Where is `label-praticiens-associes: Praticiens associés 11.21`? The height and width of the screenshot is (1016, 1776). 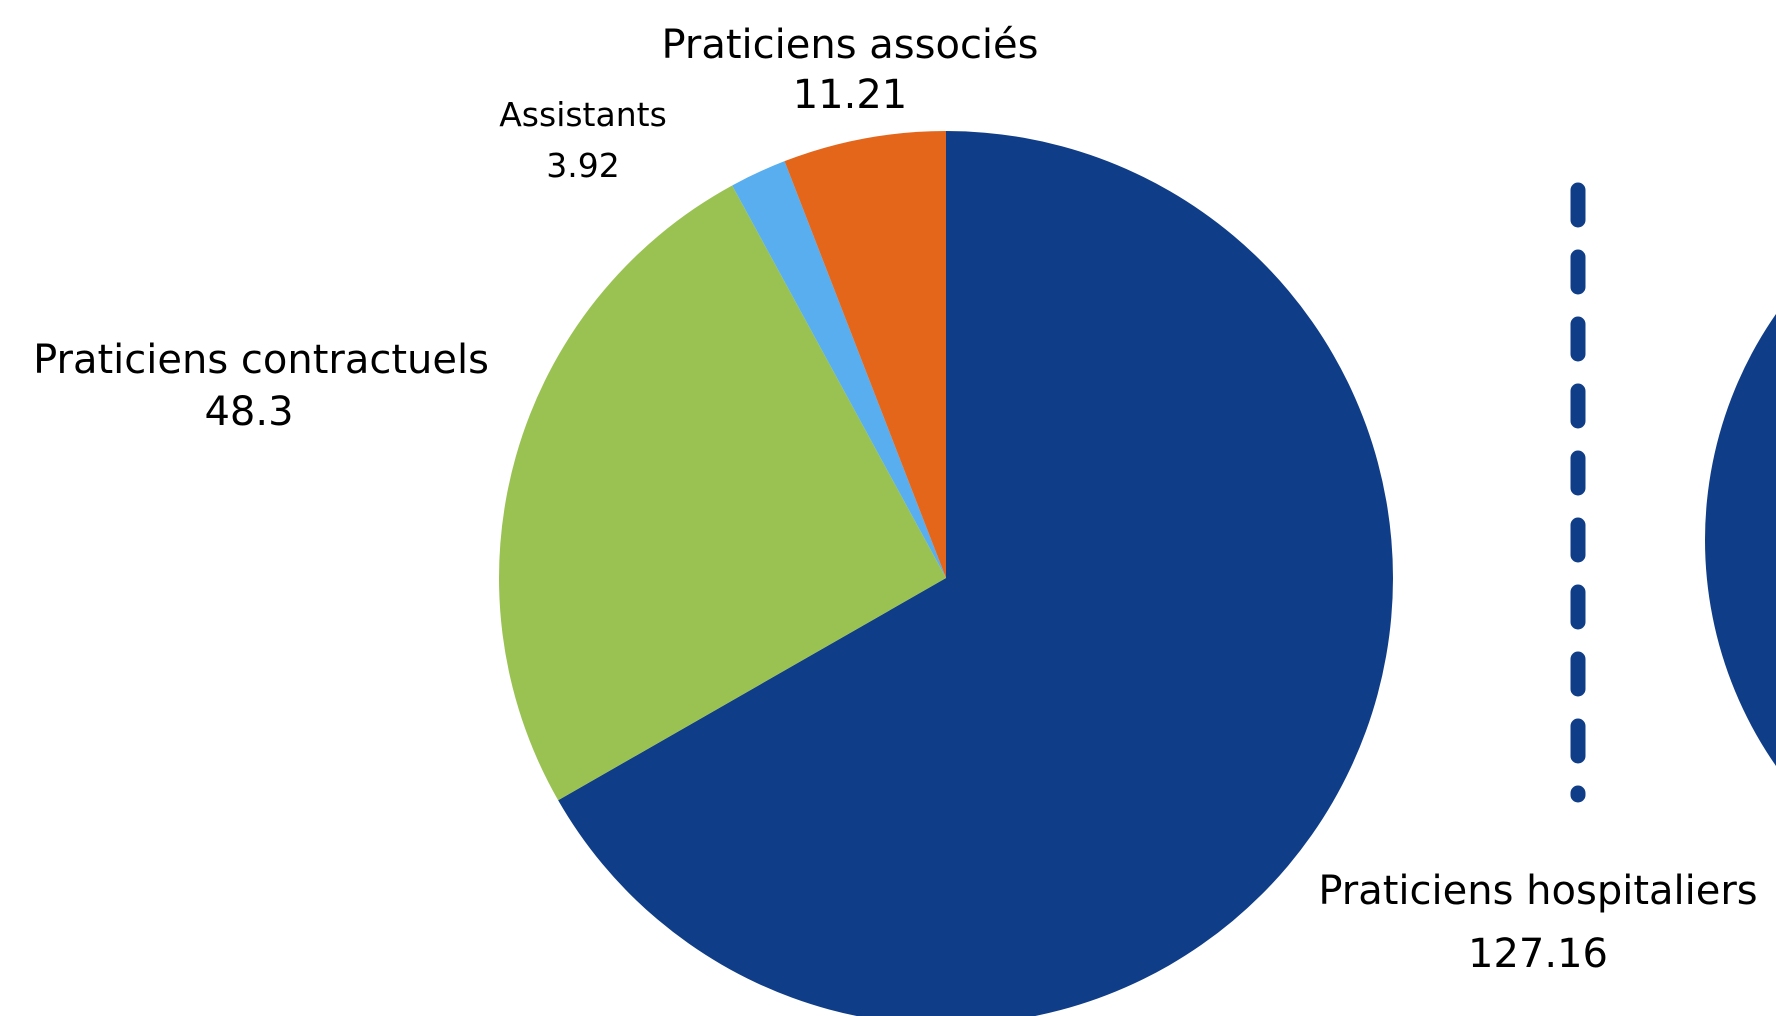
label-praticiens-associes: Praticiens associés 11.21 is located at coordinates (849, 70).